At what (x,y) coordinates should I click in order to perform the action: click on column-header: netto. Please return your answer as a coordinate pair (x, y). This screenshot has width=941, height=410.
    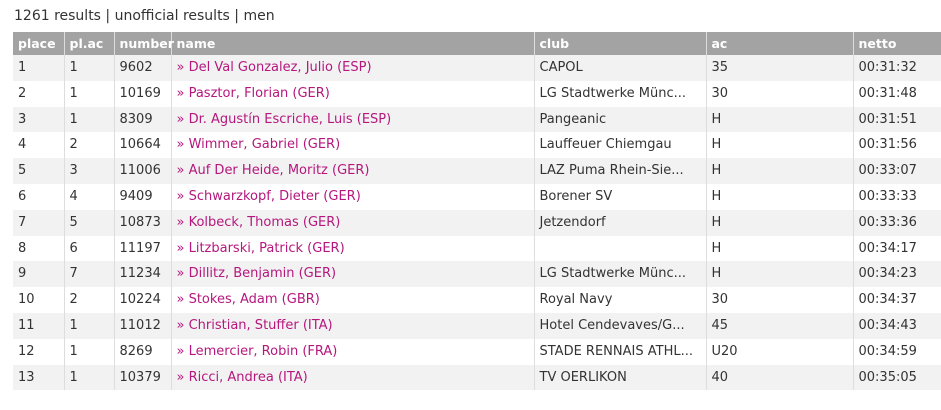
    Looking at the image, I should click on (897, 43).